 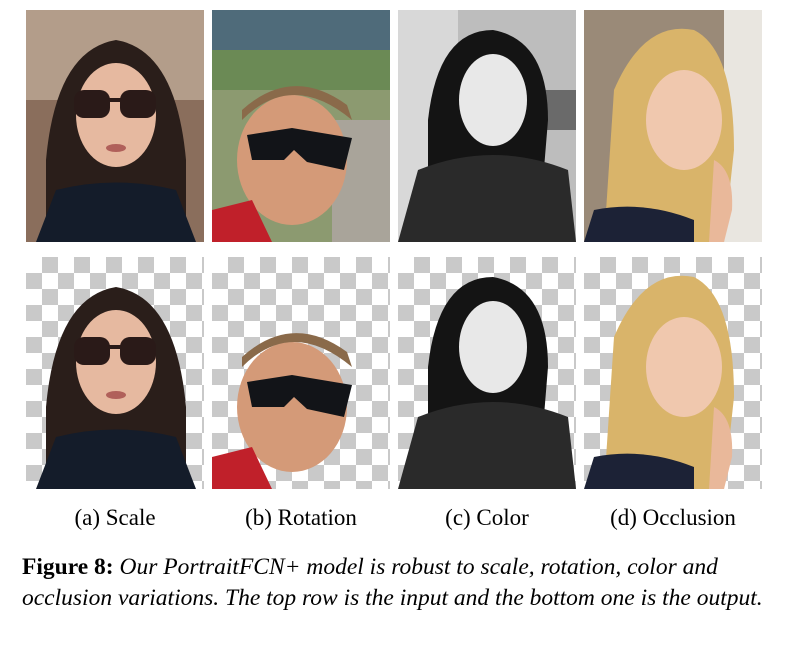 What do you see at coordinates (487, 126) in the screenshot?
I see `input-image-color` at bounding box center [487, 126].